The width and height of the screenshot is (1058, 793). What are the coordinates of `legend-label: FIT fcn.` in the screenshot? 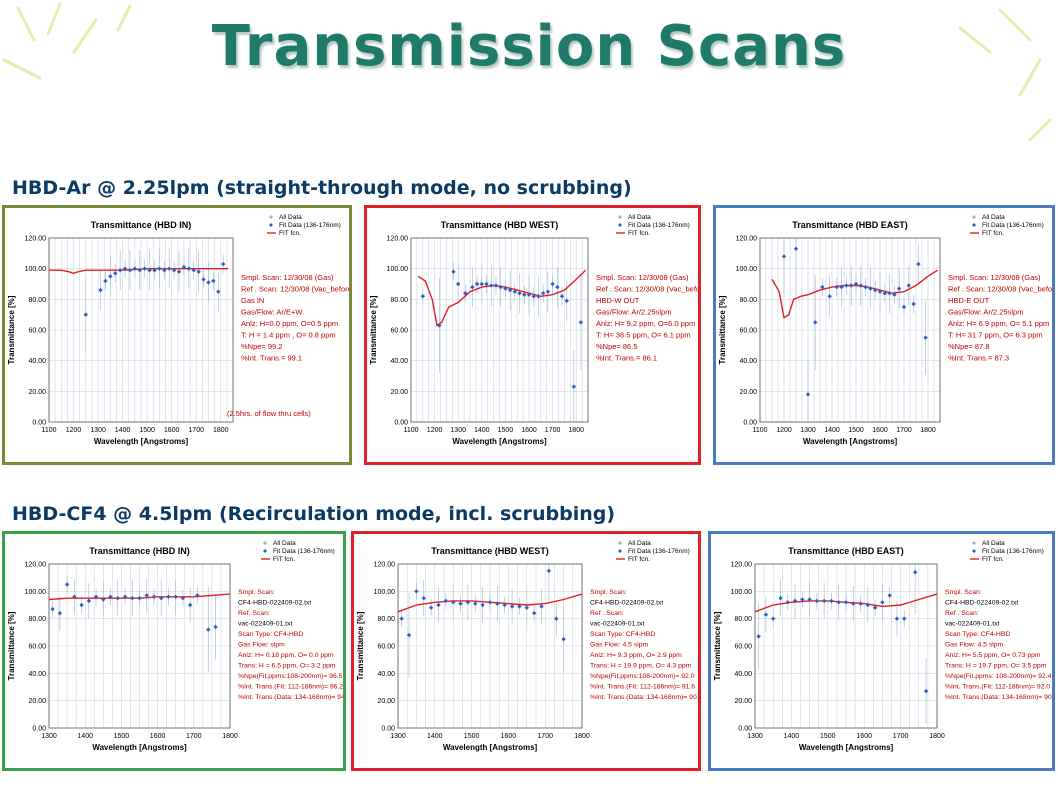 It's located at (639, 559).